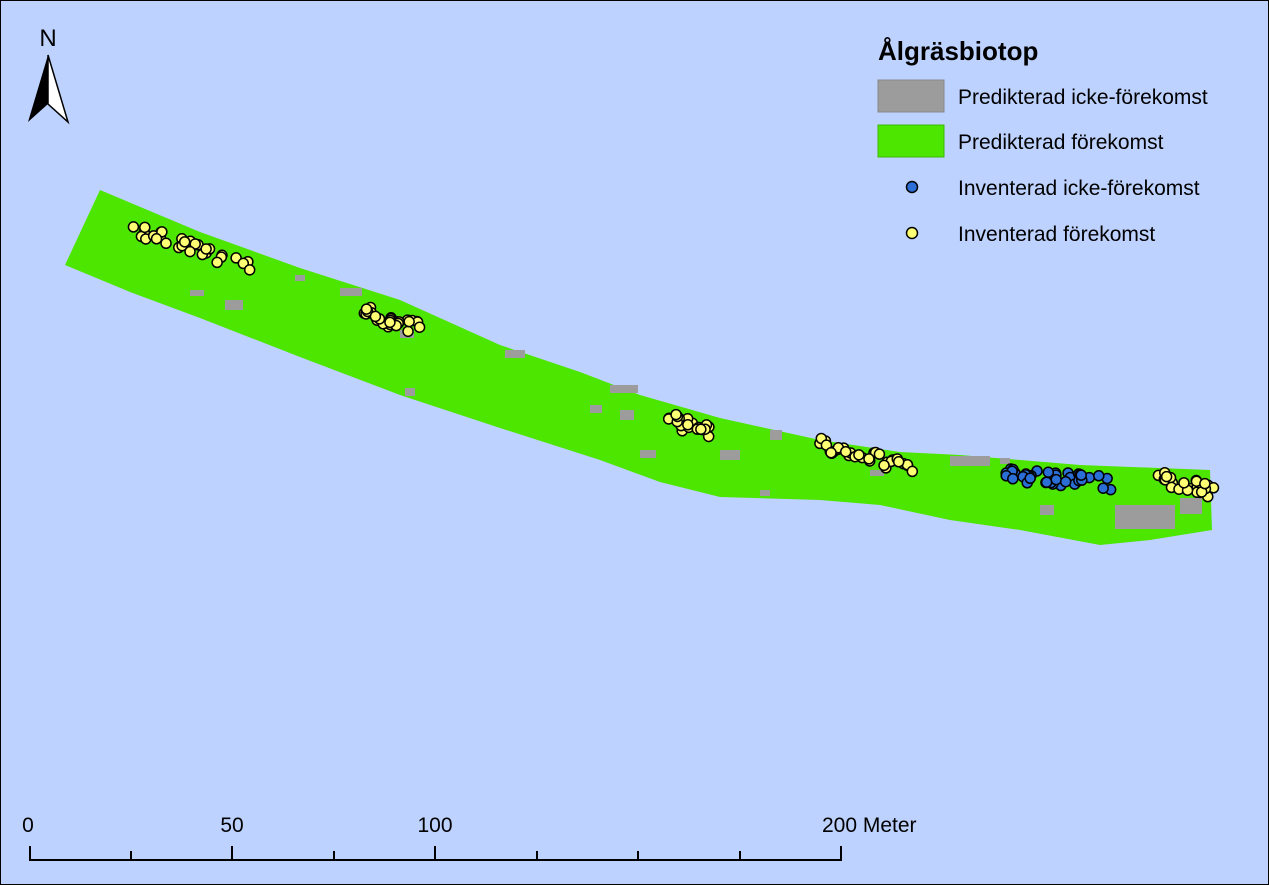  What do you see at coordinates (38, 88) in the screenshot?
I see `north-arrow-left` at bounding box center [38, 88].